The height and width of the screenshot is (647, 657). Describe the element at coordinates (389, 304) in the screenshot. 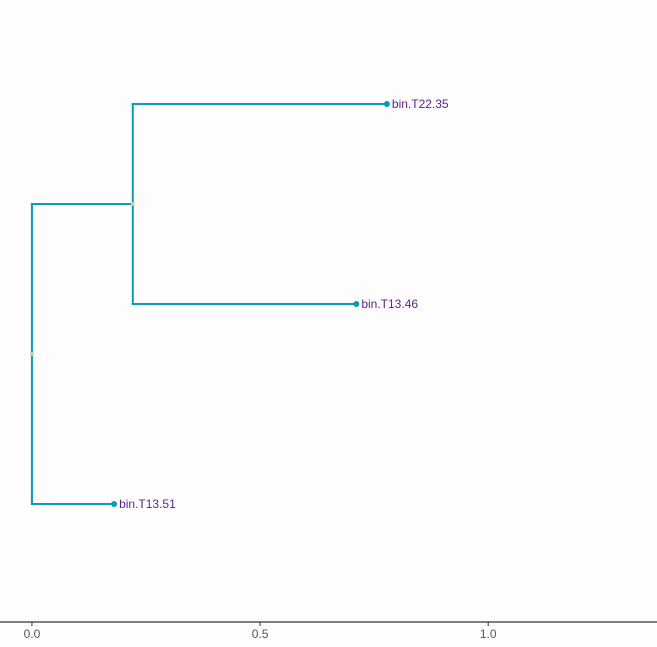

I see `tip-label: bin.T13.46` at that location.